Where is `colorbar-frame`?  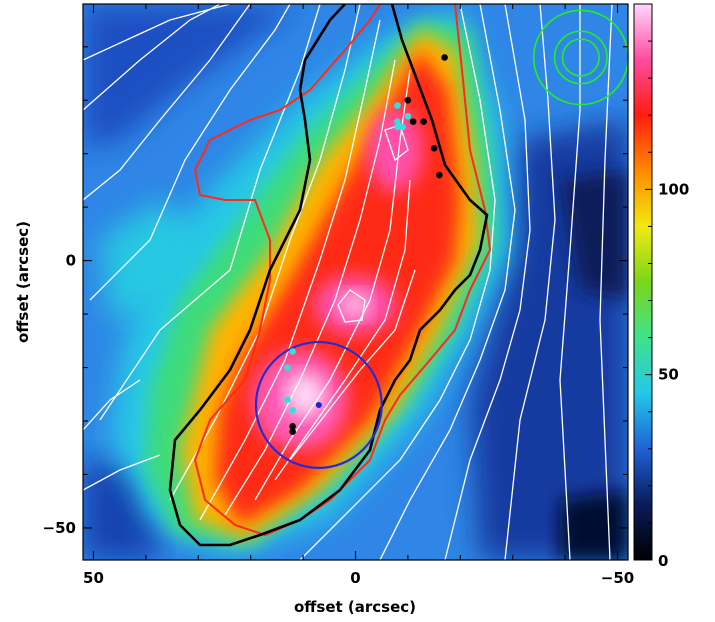 colorbar-frame is located at coordinates (643, 282).